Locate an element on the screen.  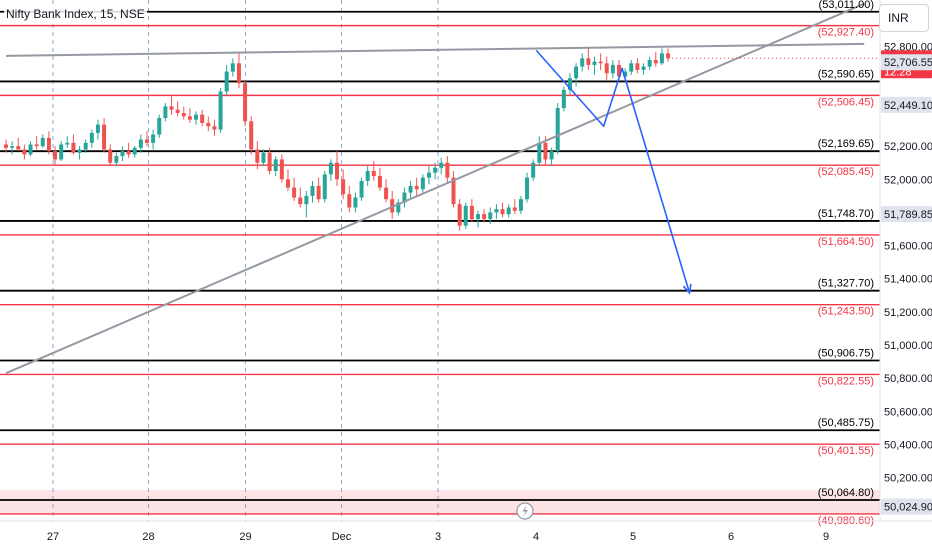
replay-icon is located at coordinates (525, 511).